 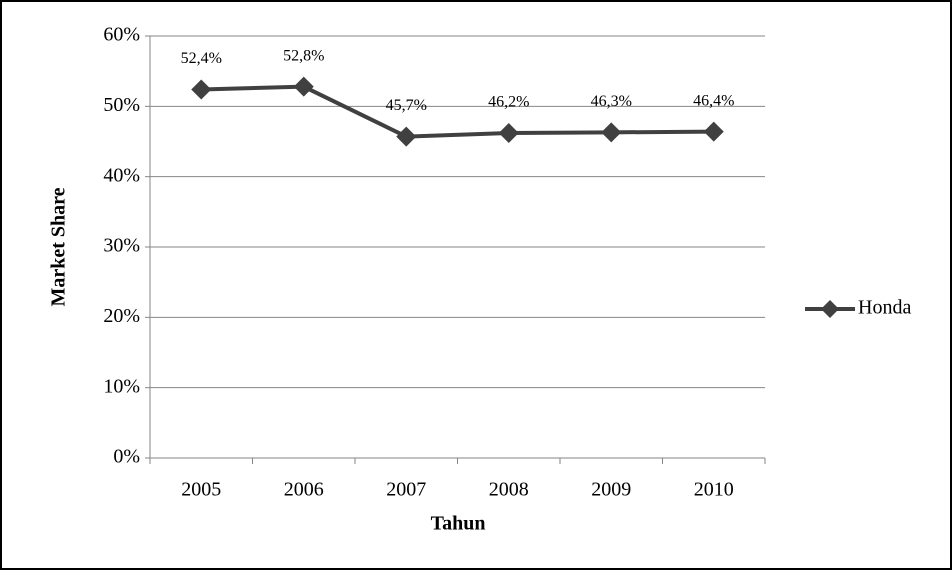 I want to click on y-tick-label: 20%, so click(x=121, y=316).